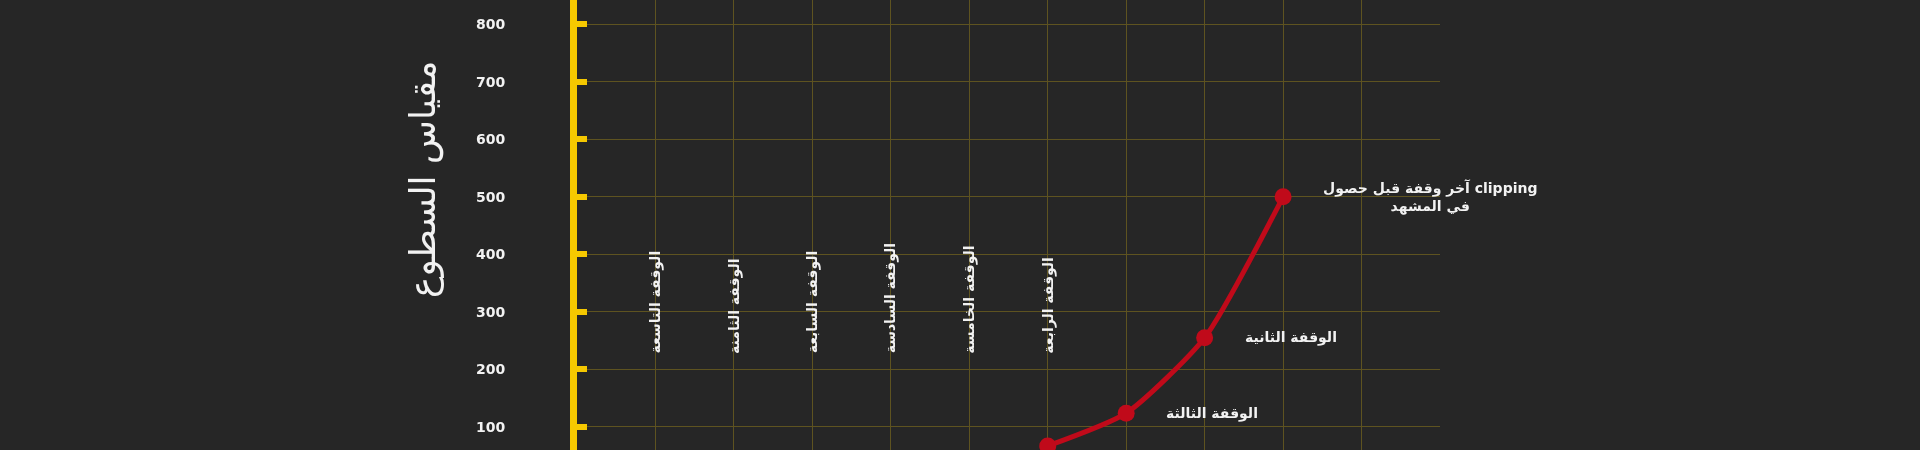  I want to click on y-tick-label: 300, so click(490, 311).